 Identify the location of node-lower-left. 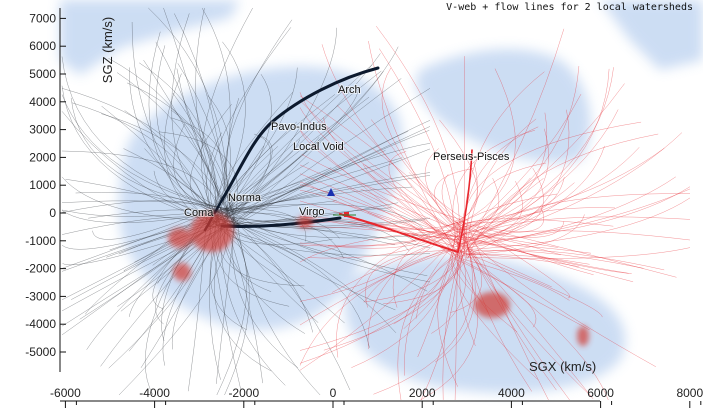
(182, 272).